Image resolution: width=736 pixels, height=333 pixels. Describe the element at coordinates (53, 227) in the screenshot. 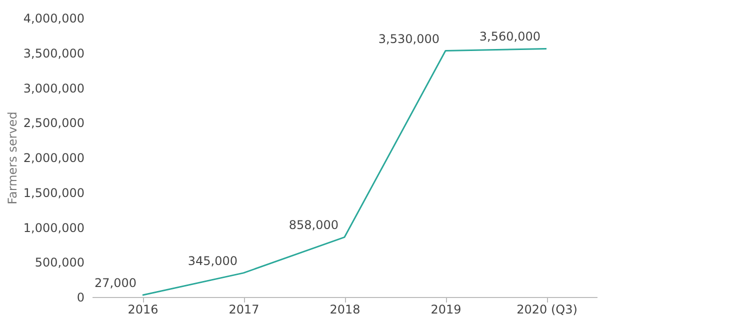

I see `y-tick-label: 1,000,000` at that location.